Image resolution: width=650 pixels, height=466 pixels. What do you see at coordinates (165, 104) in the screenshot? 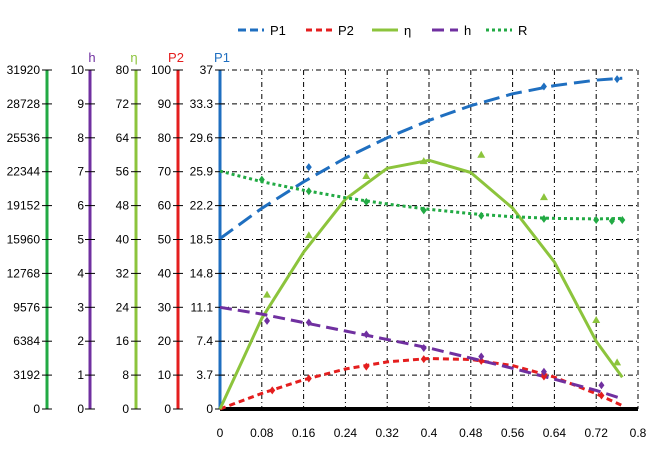
I see `y-tick-label-P2: 90` at bounding box center [165, 104].